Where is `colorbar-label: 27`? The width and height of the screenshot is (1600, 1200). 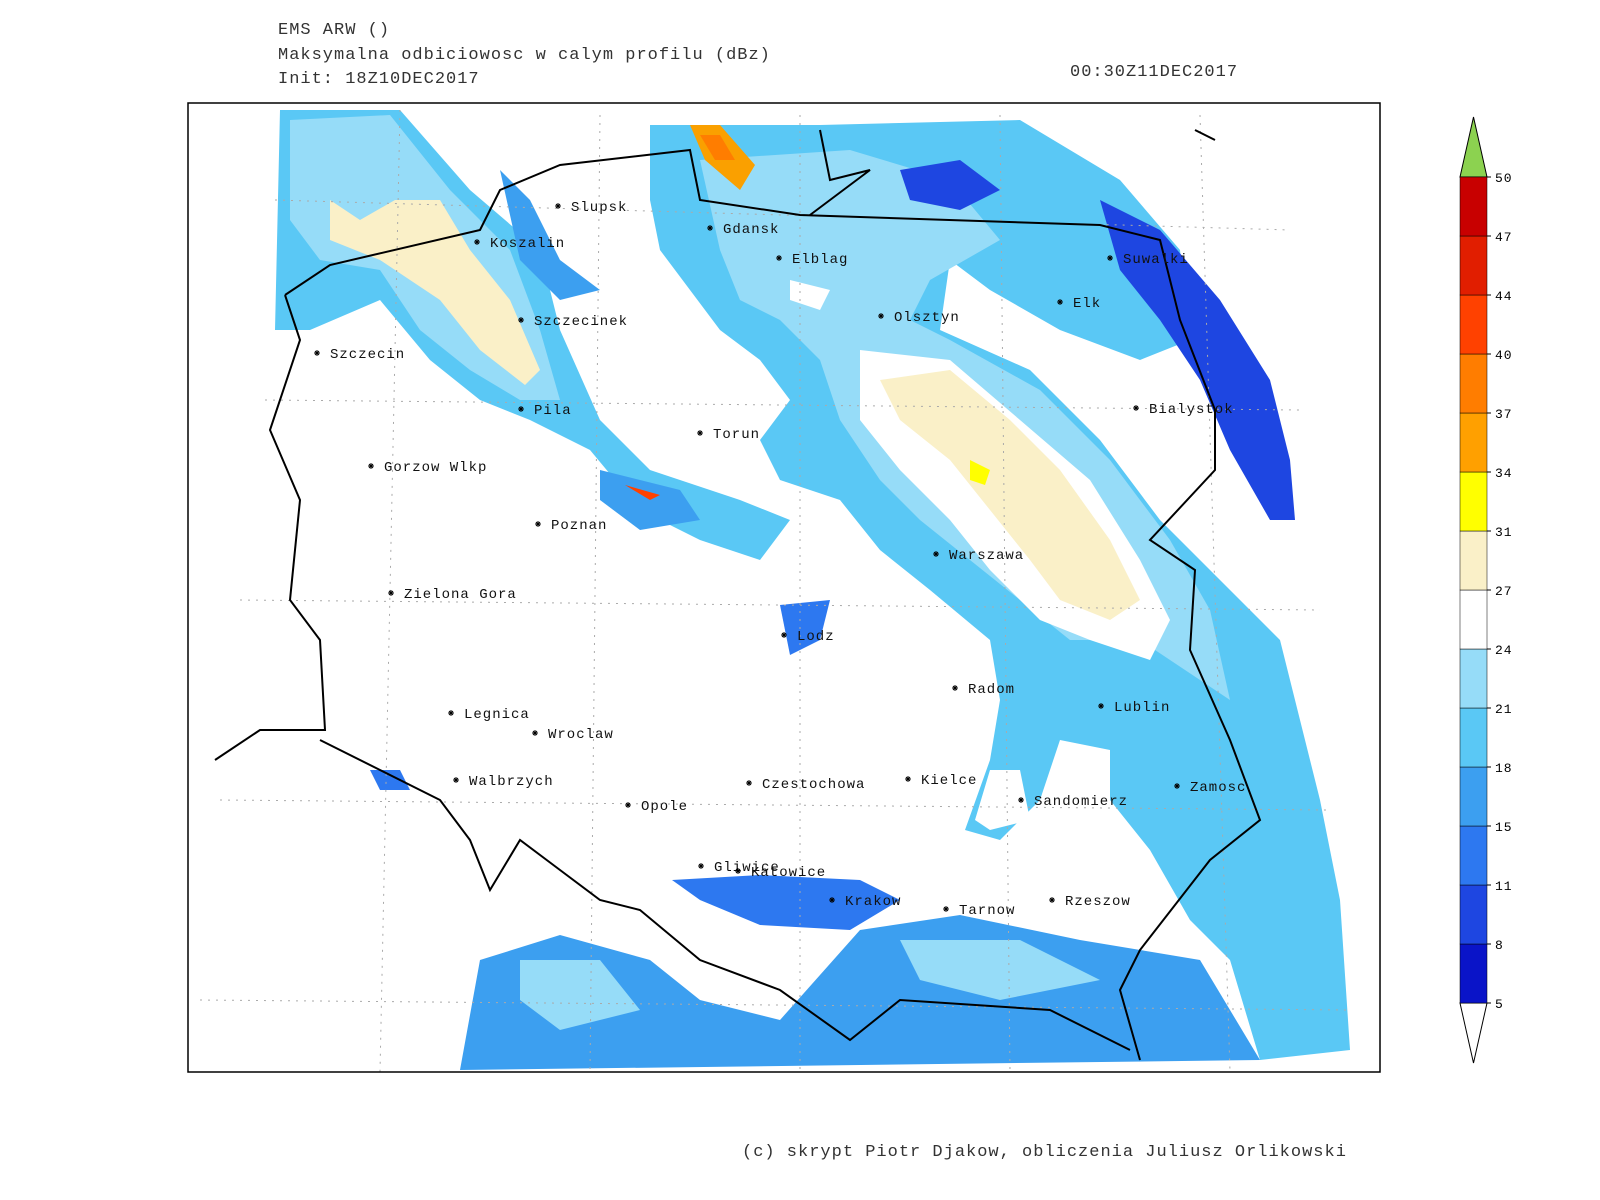
colorbar-label: 27 is located at coordinates (1504, 591).